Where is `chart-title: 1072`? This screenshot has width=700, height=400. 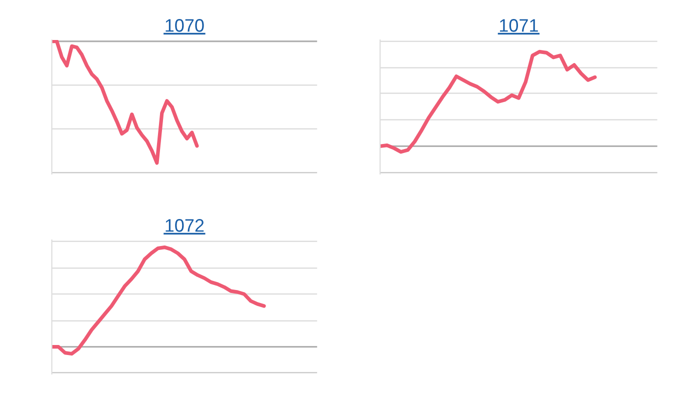 chart-title: 1072 is located at coordinates (185, 225).